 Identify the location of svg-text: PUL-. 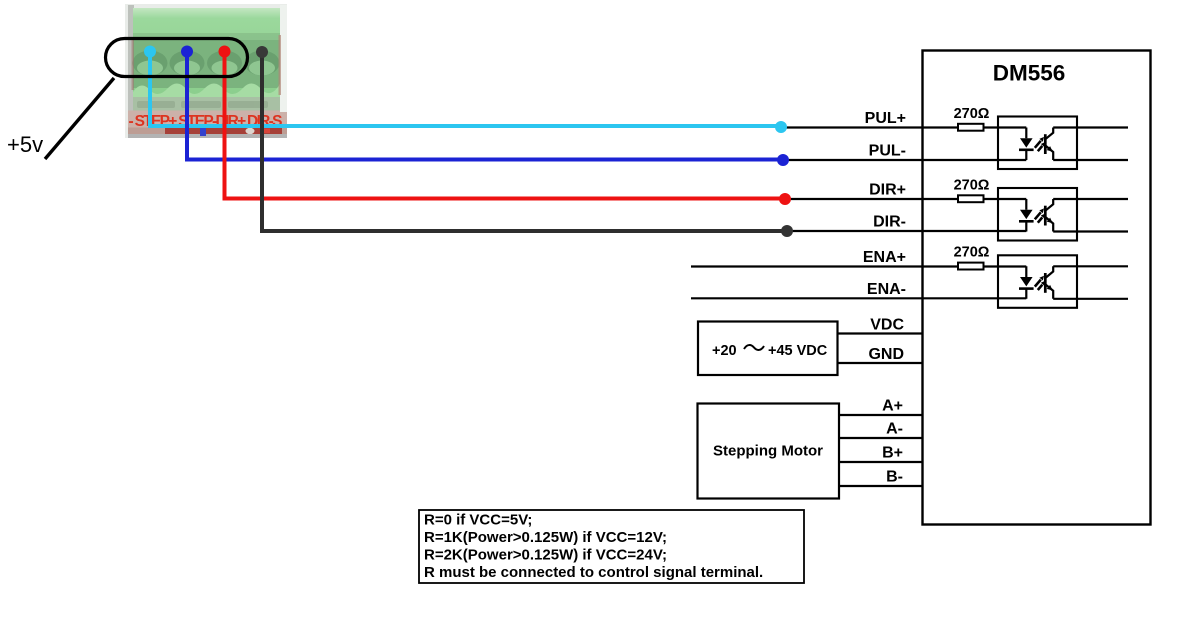
(887, 151).